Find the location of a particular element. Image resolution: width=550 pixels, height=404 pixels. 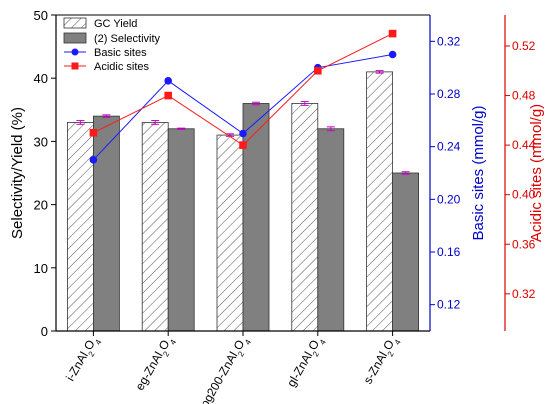

acidic-axis-ticks: 0.32 0.36 0.40 0.44 0.48 0.52 is located at coordinates (520, 170).